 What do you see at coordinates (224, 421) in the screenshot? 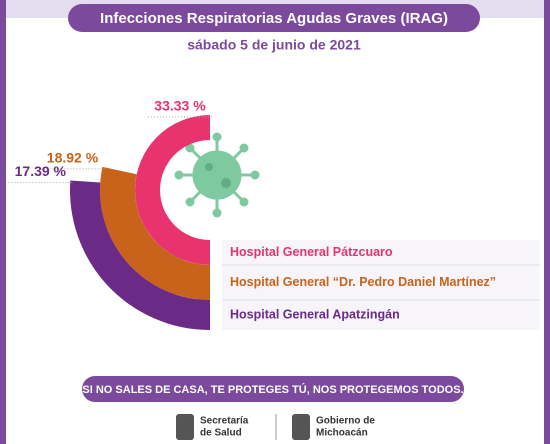
I see `logo-text: Secretaría` at bounding box center [224, 421].